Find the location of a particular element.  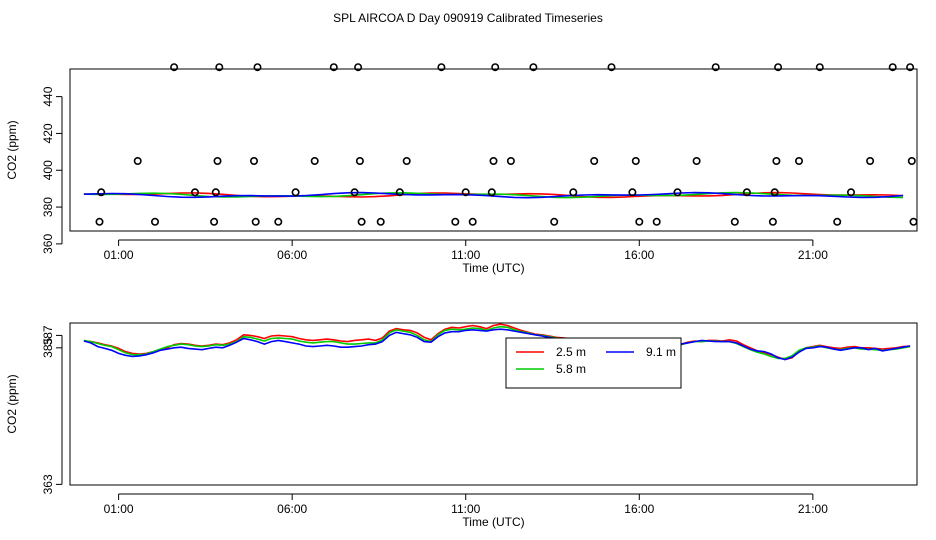

legend: 2.5 m 9.1 m 5.8 m is located at coordinates (593, 363).